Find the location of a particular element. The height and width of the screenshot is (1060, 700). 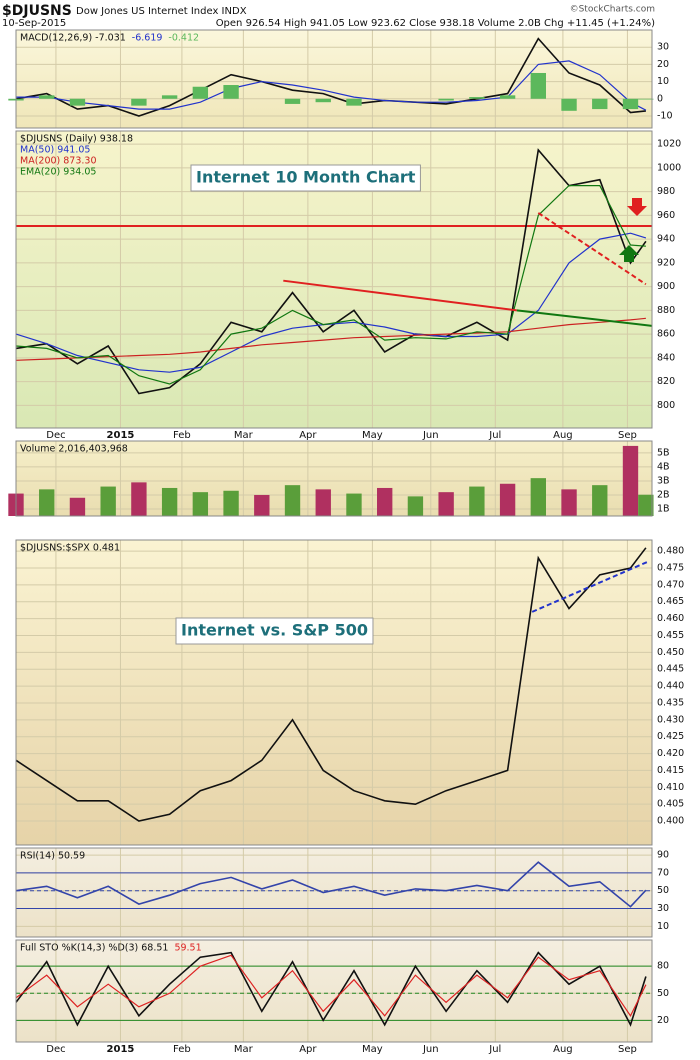

x-tick-label: Dec is located at coordinates (55, 435).